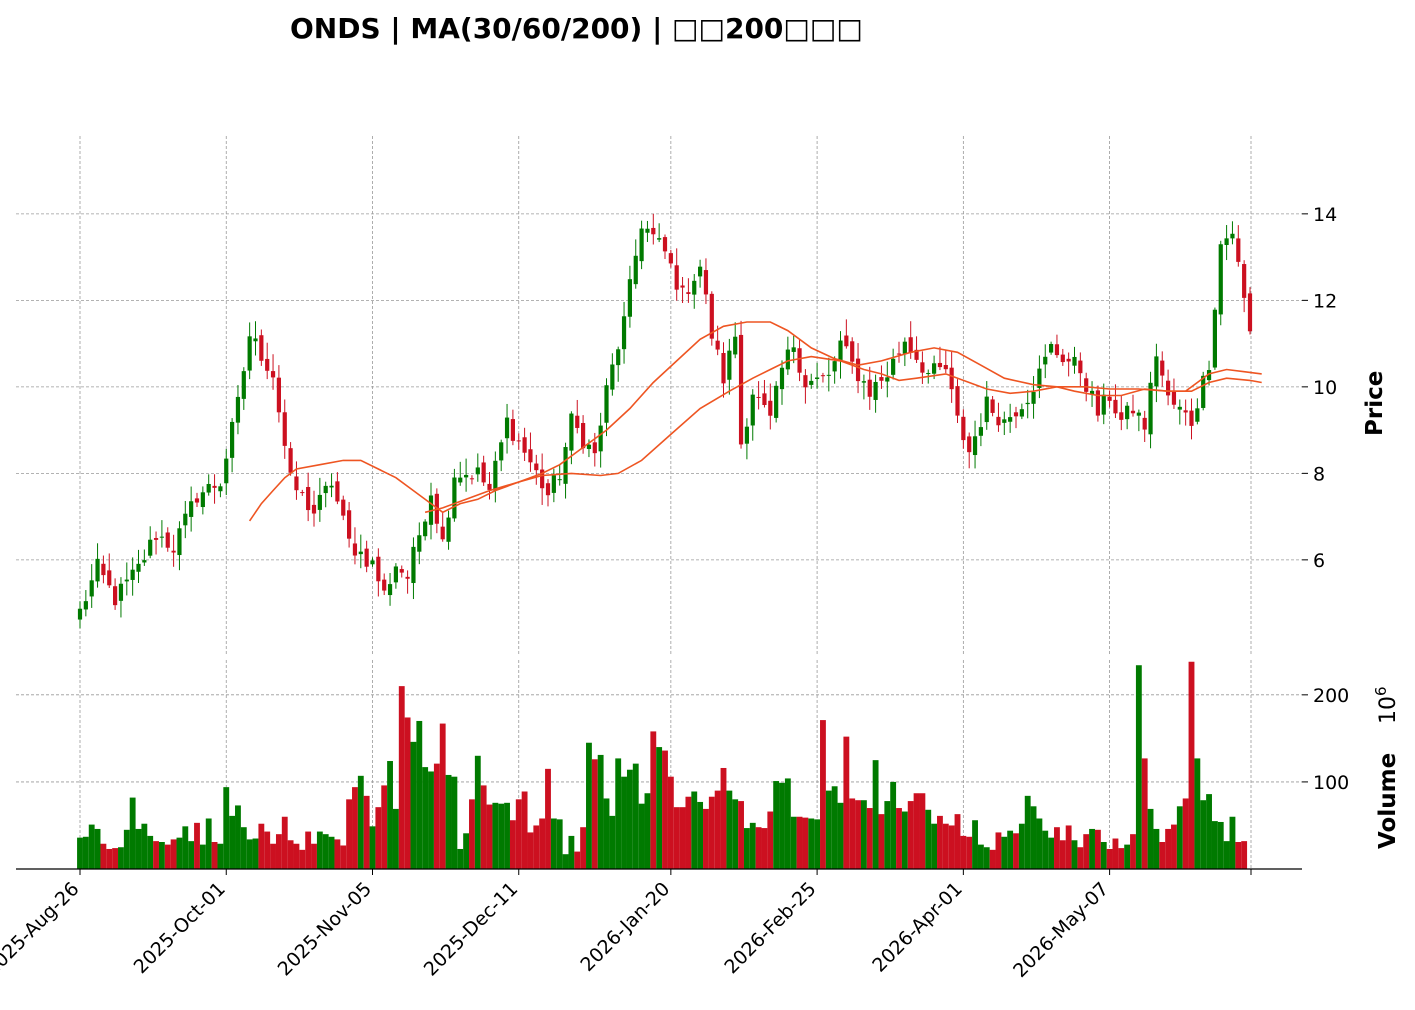 The width and height of the screenshot is (1415, 1010). What do you see at coordinates (1319, 561) in the screenshot?
I see `price-tick-label: 6` at bounding box center [1319, 561].